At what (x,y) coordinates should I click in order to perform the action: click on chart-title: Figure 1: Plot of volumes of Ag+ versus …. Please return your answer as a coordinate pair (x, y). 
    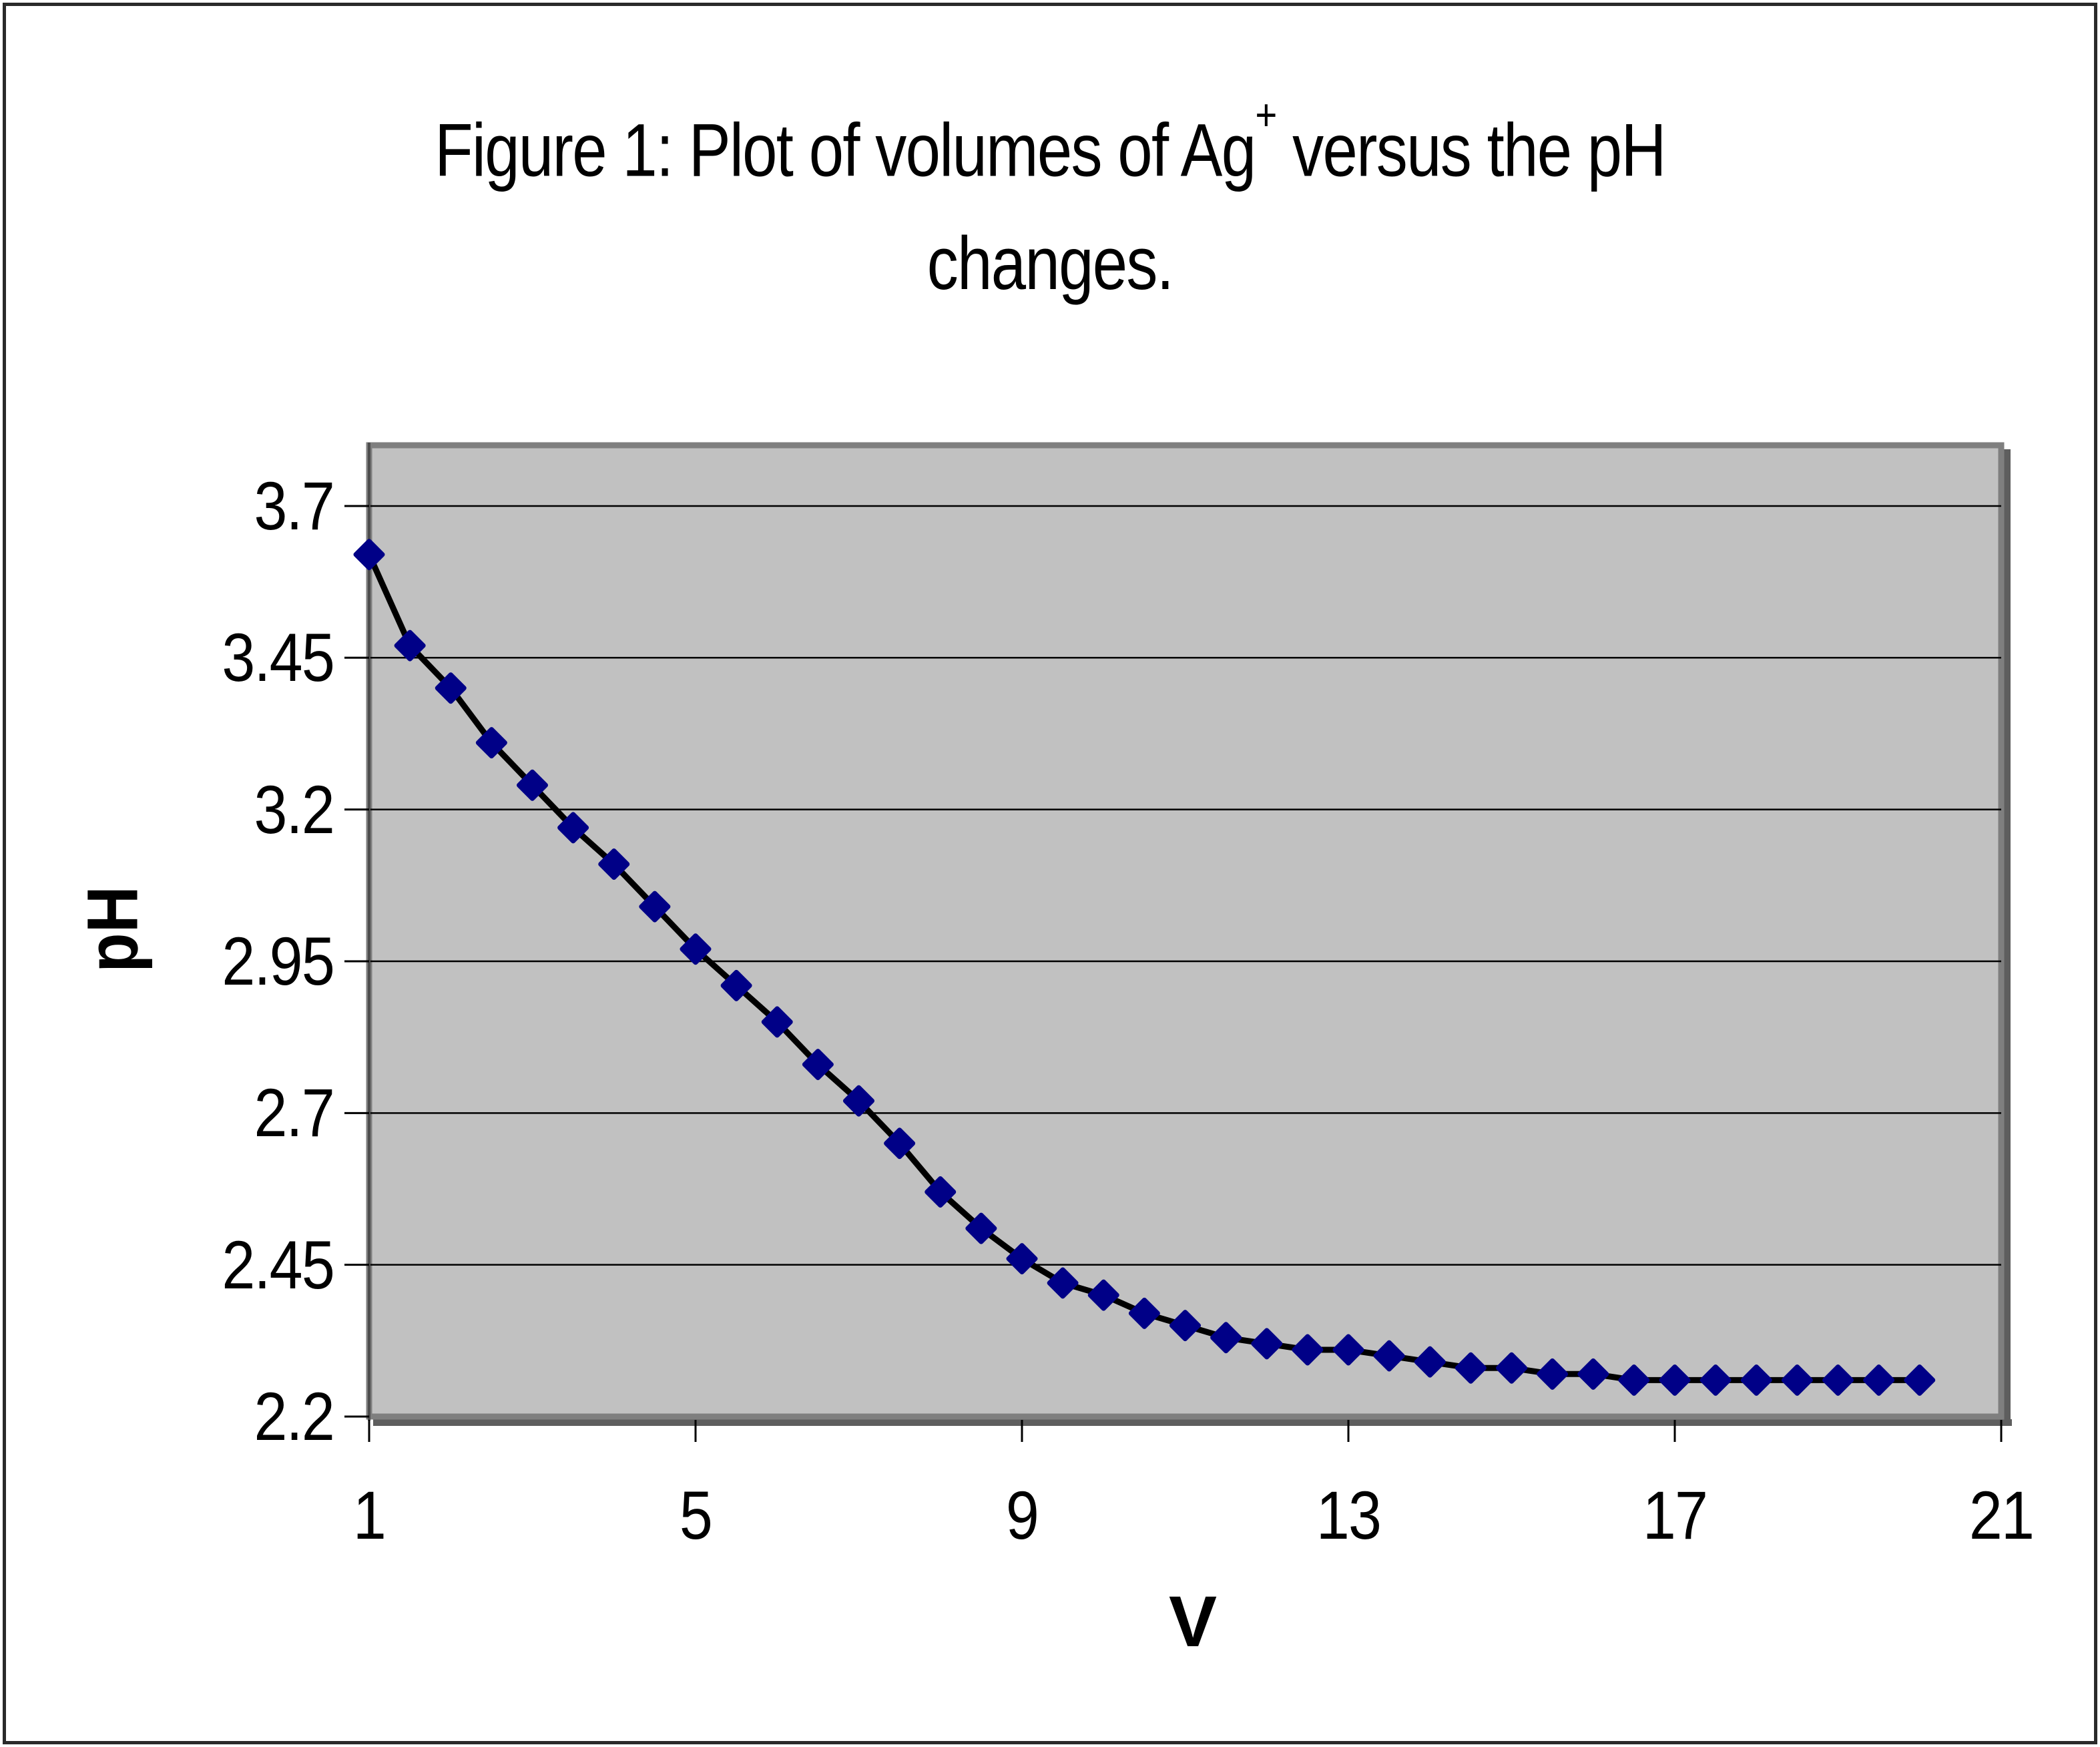
    Looking at the image, I should click on (1050, 199).